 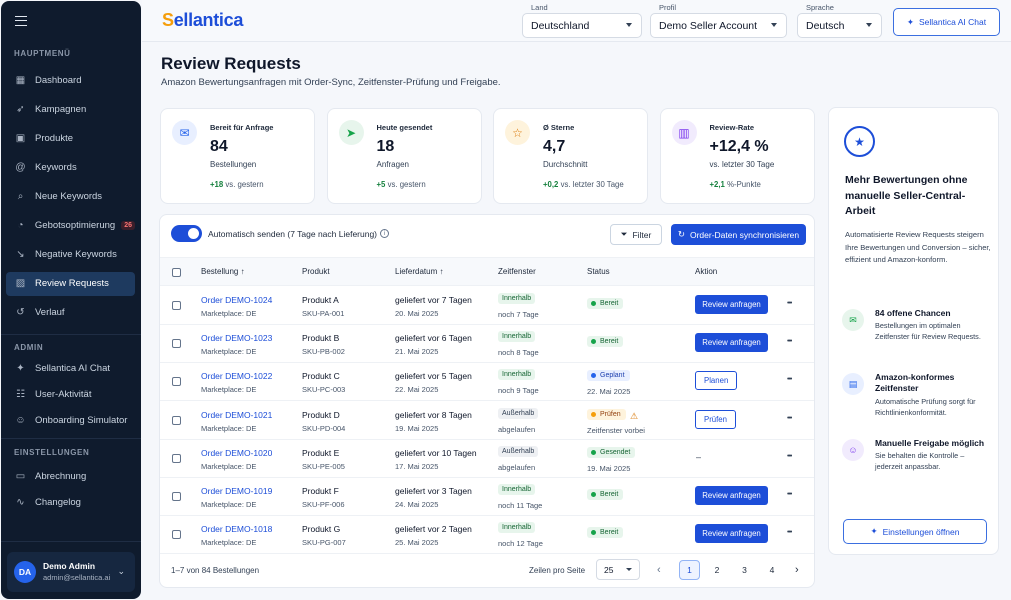 I want to click on menu-icon, so click(x=21, y=21).